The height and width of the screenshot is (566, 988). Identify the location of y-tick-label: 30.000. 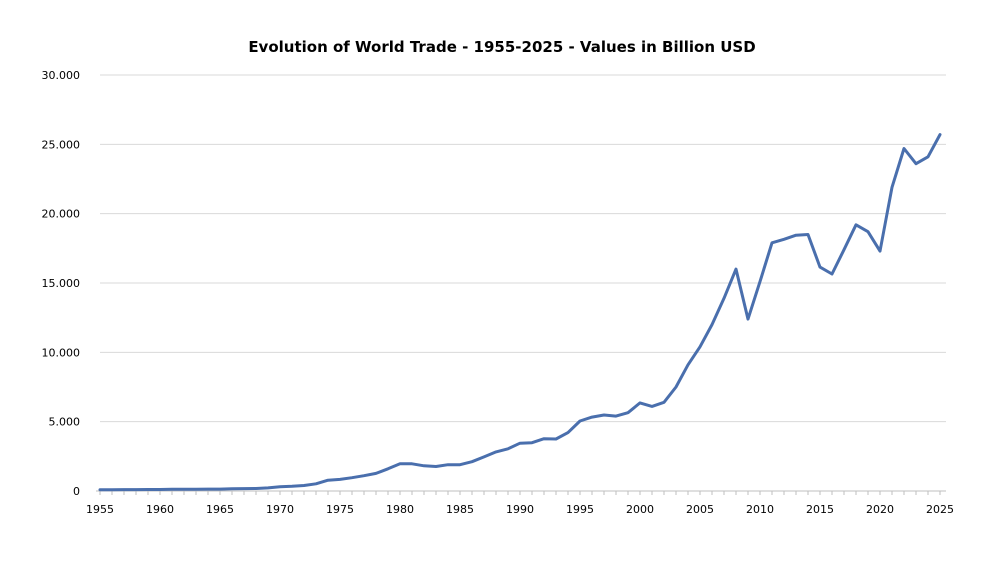
(61, 75).